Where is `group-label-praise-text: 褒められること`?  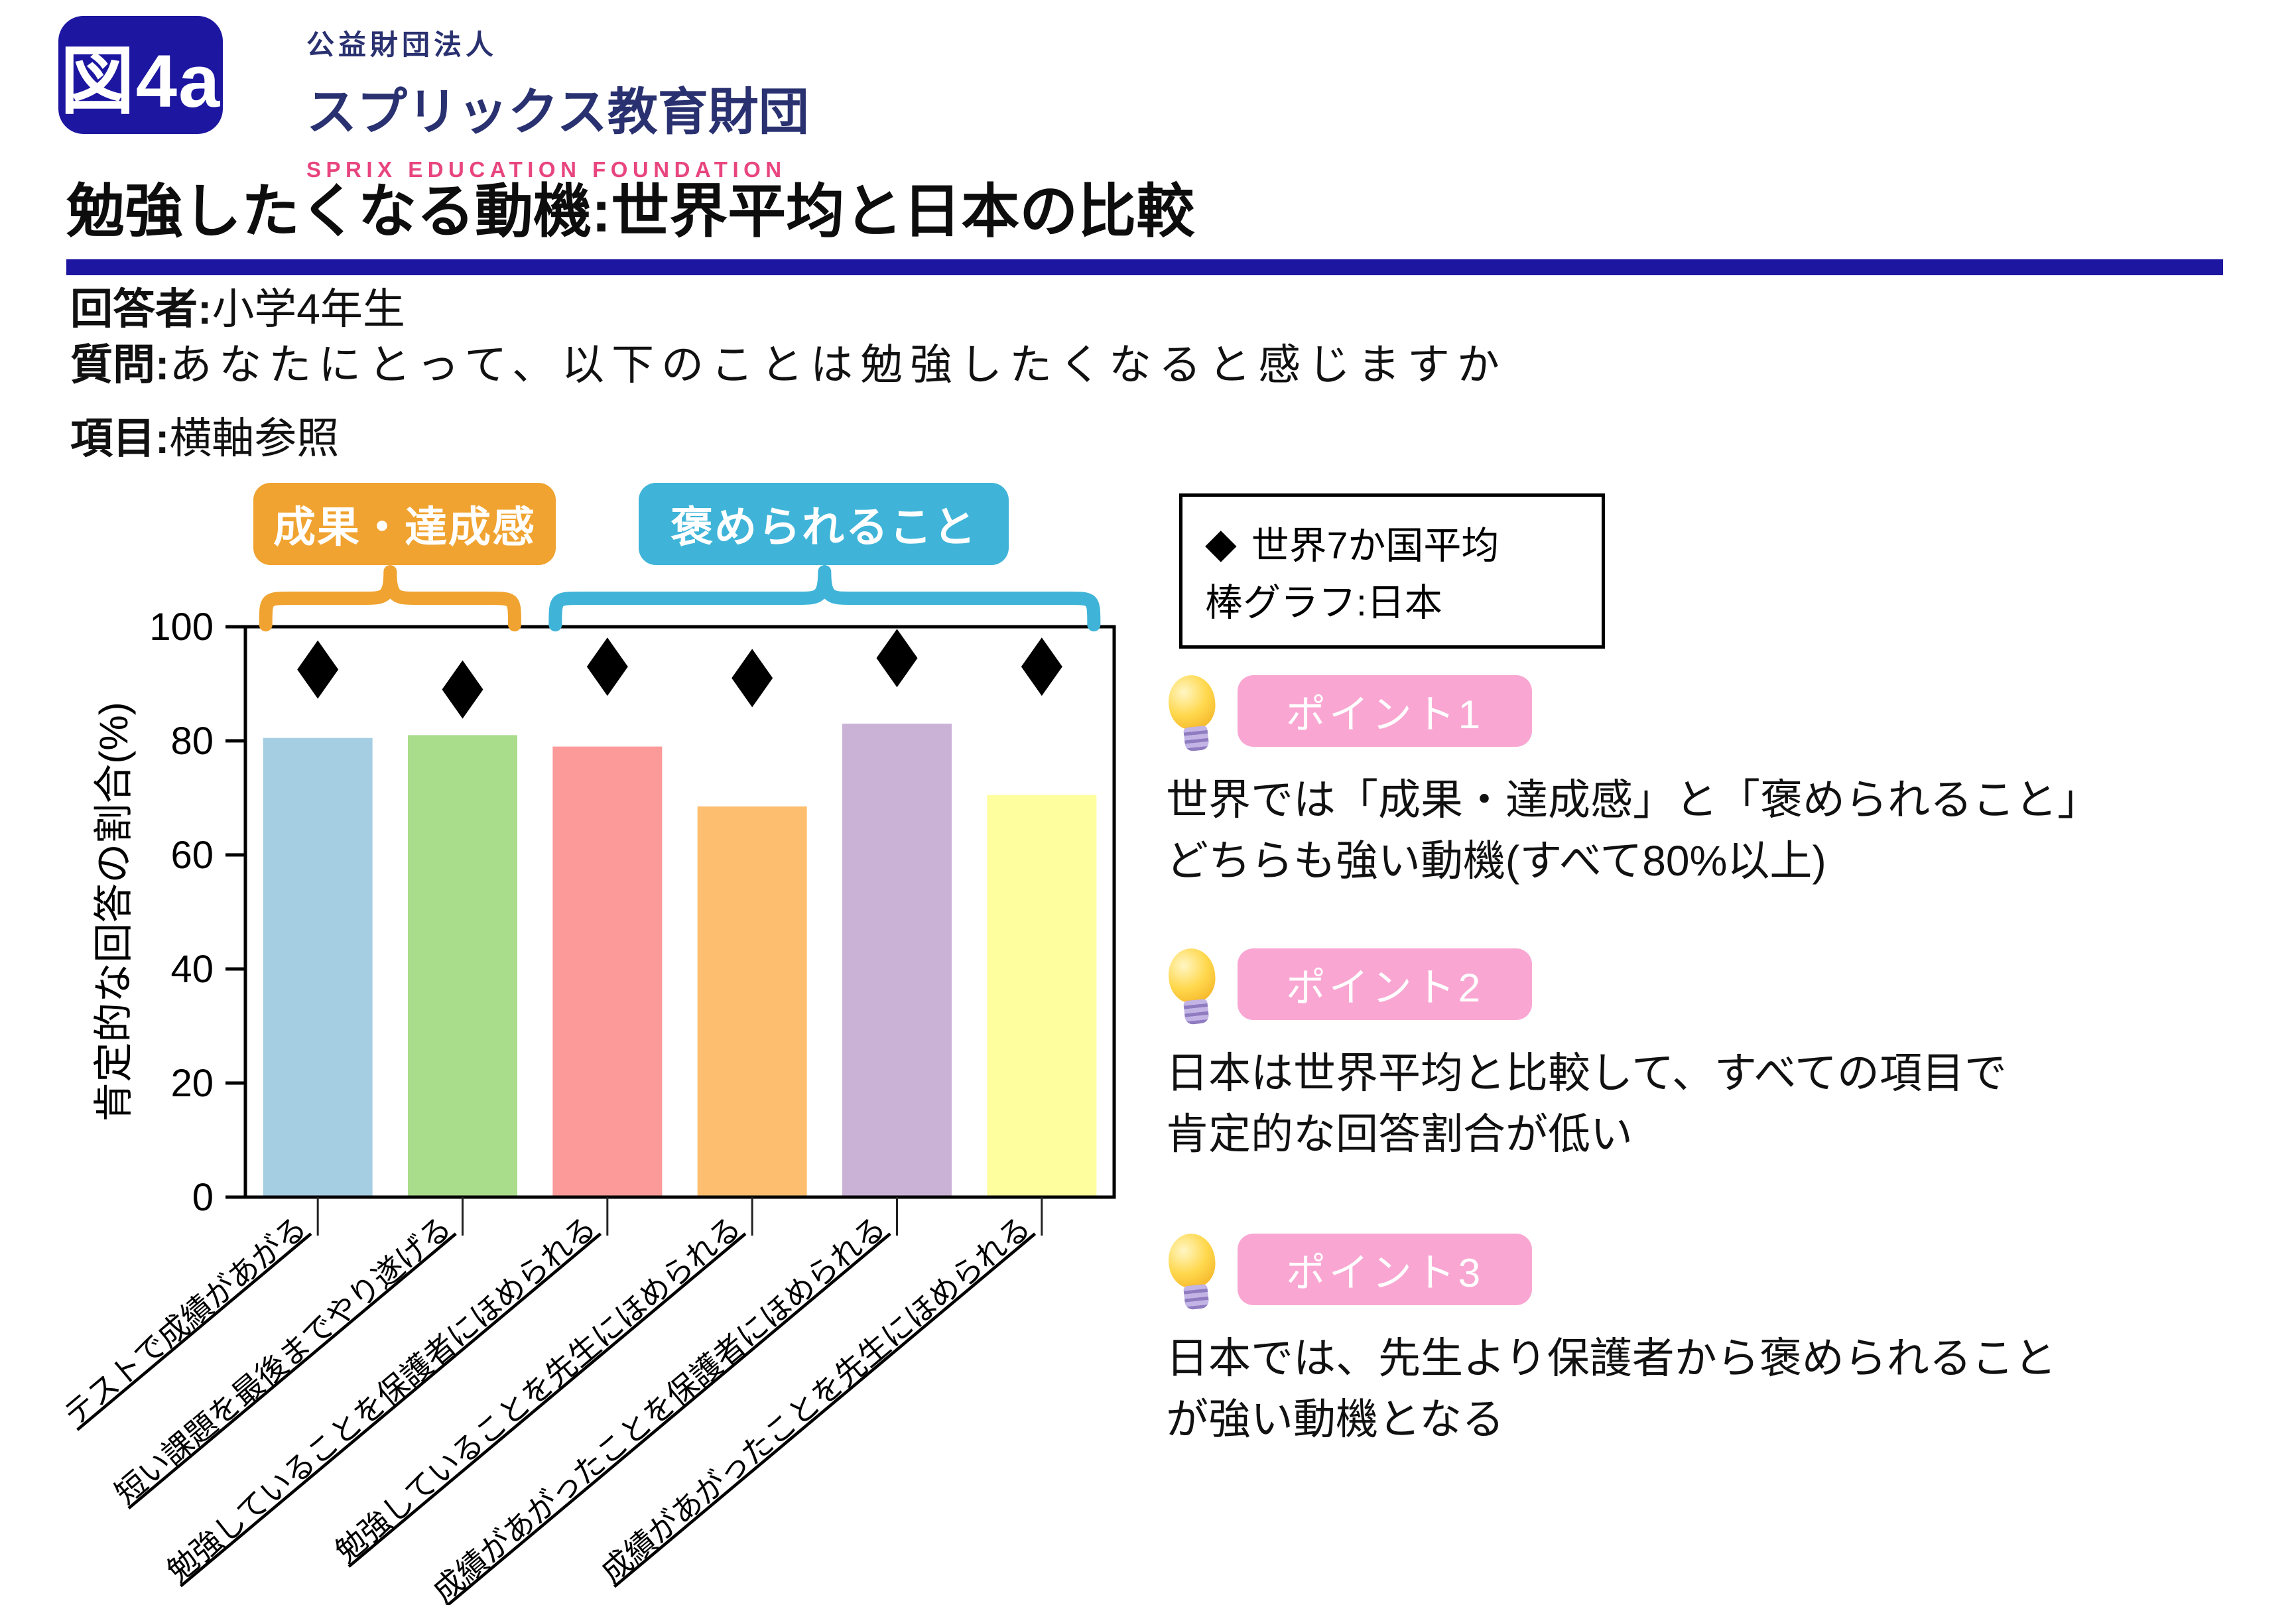
group-label-praise-text: 褒められること is located at coordinates (823, 527).